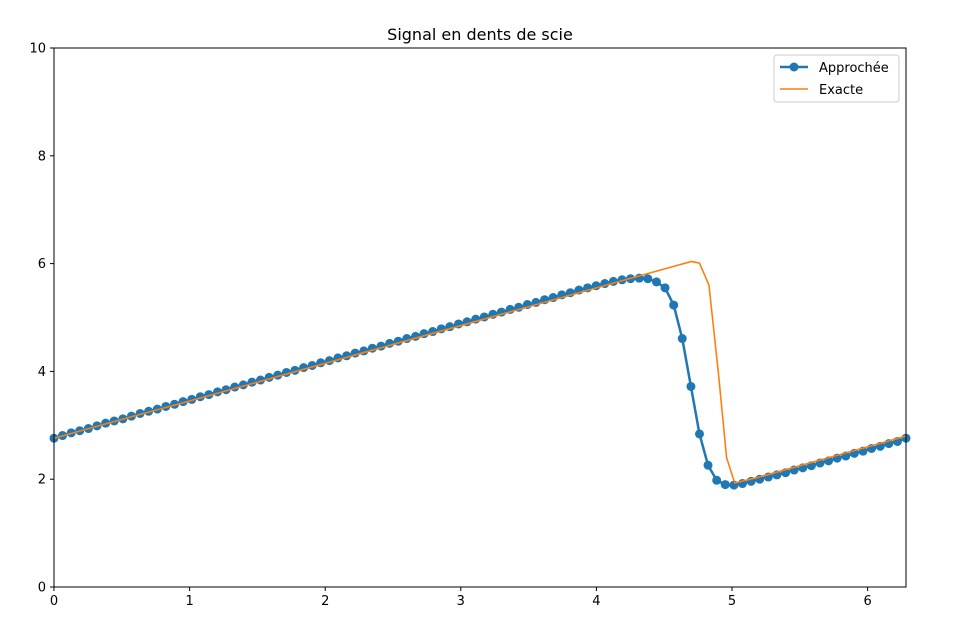  Describe the element at coordinates (732, 601) in the screenshot. I see `x-tick-label: 5` at that location.